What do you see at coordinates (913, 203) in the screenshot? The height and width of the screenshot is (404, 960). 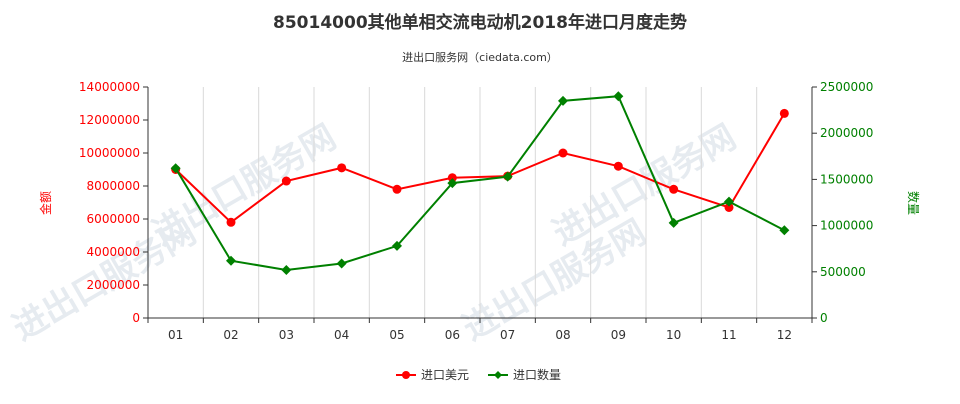 I see `y-right-axis-label: 数量` at bounding box center [913, 203].